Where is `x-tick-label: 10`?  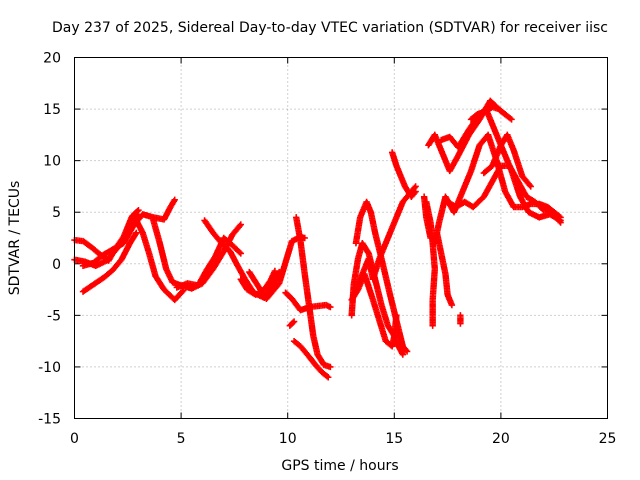 x-tick-label: 10 is located at coordinates (288, 439).